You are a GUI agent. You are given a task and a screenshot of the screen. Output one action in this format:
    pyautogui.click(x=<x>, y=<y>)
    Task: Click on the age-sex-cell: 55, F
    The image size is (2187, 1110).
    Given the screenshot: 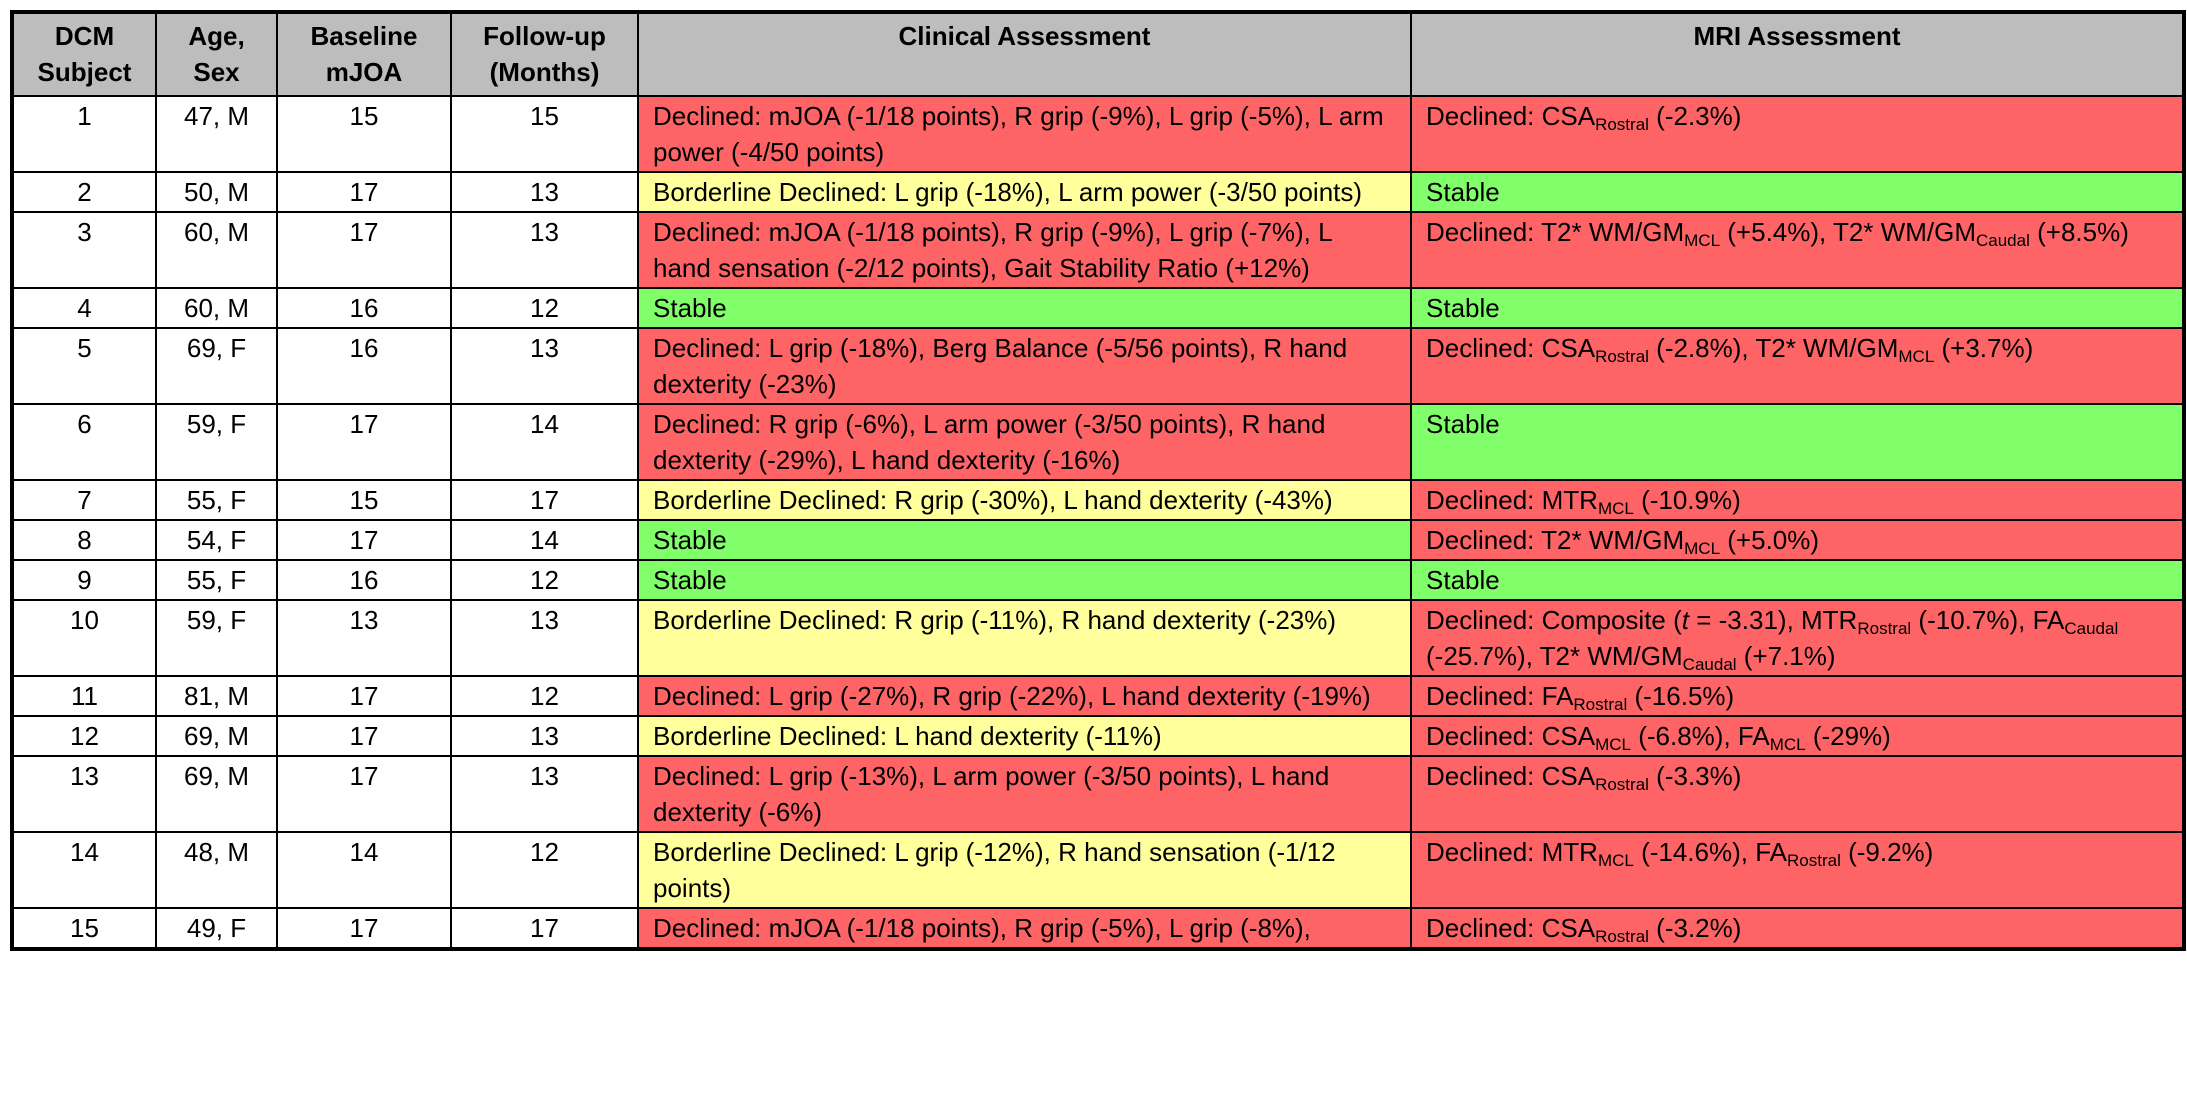 What is the action you would take?
    pyautogui.click(x=216, y=580)
    